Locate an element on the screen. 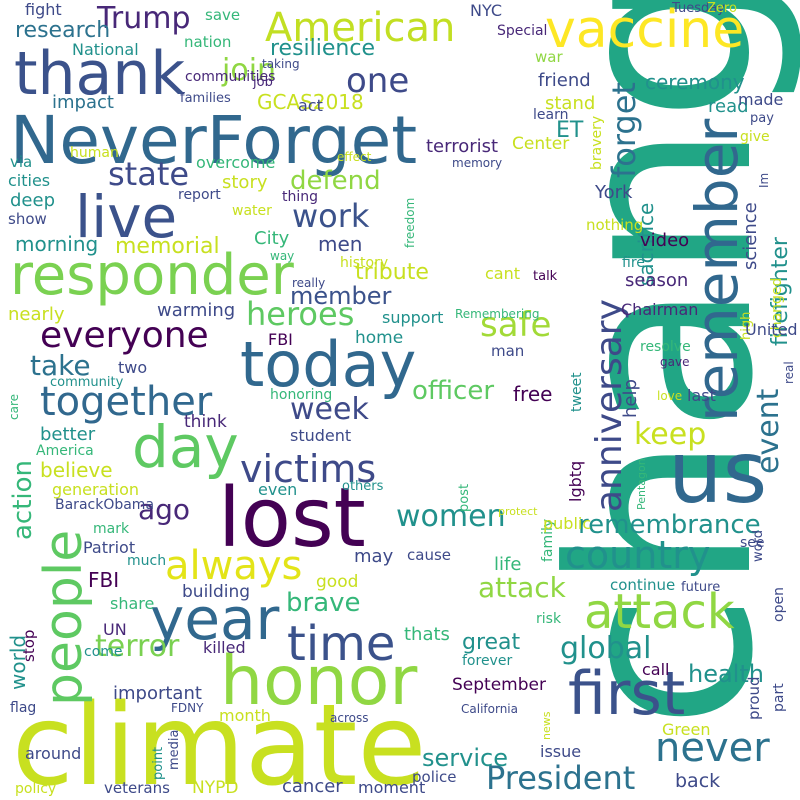  word-im: bravery is located at coordinates (597, 142).